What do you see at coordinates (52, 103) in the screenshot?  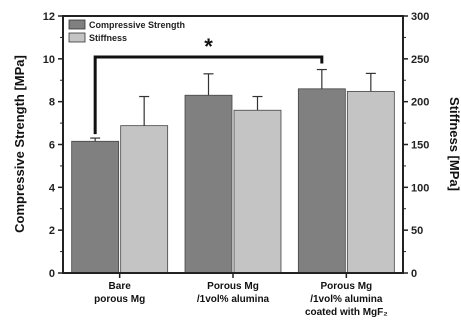 I see `y-tick-label: 8` at bounding box center [52, 103].